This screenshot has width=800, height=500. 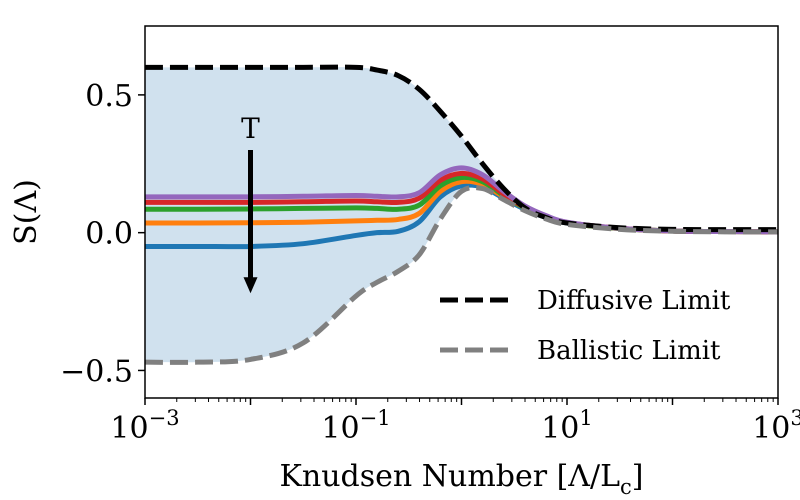 I want to click on x-tick-label: 10³, so click(x=776, y=426).